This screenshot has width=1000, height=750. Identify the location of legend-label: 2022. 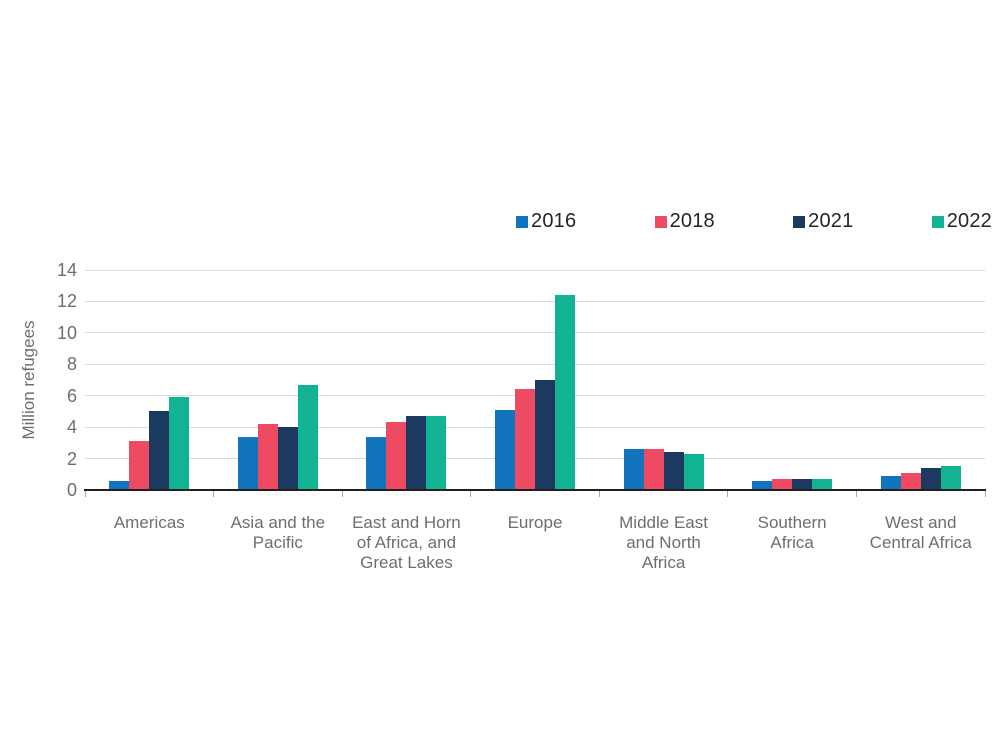
(969, 221).